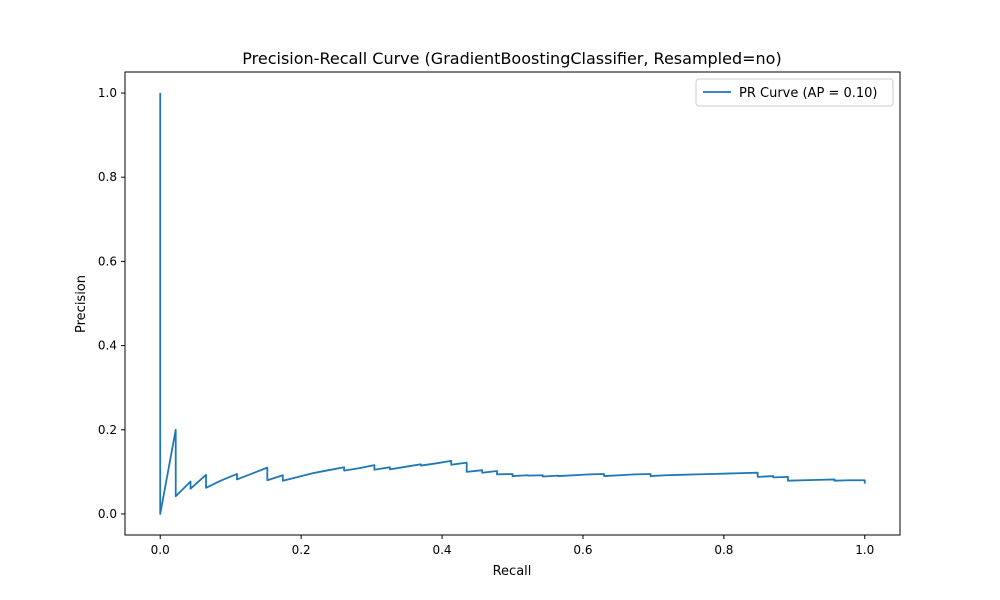 Image resolution: width=1000 pixels, height=600 pixels. What do you see at coordinates (864, 550) in the screenshot?
I see `x-tick-label: 1.0` at bounding box center [864, 550].